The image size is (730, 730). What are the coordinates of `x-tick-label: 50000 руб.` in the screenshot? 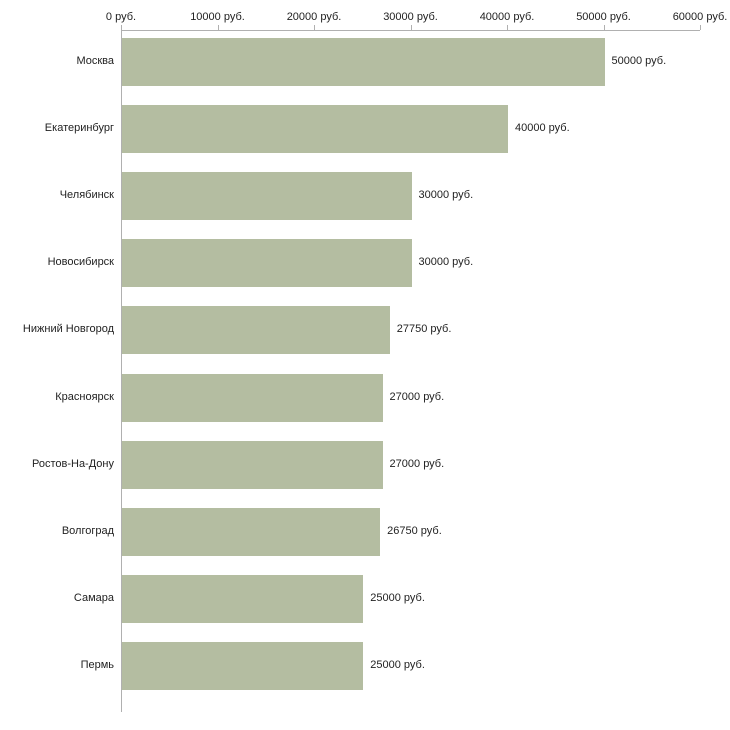 It's located at (603, 17).